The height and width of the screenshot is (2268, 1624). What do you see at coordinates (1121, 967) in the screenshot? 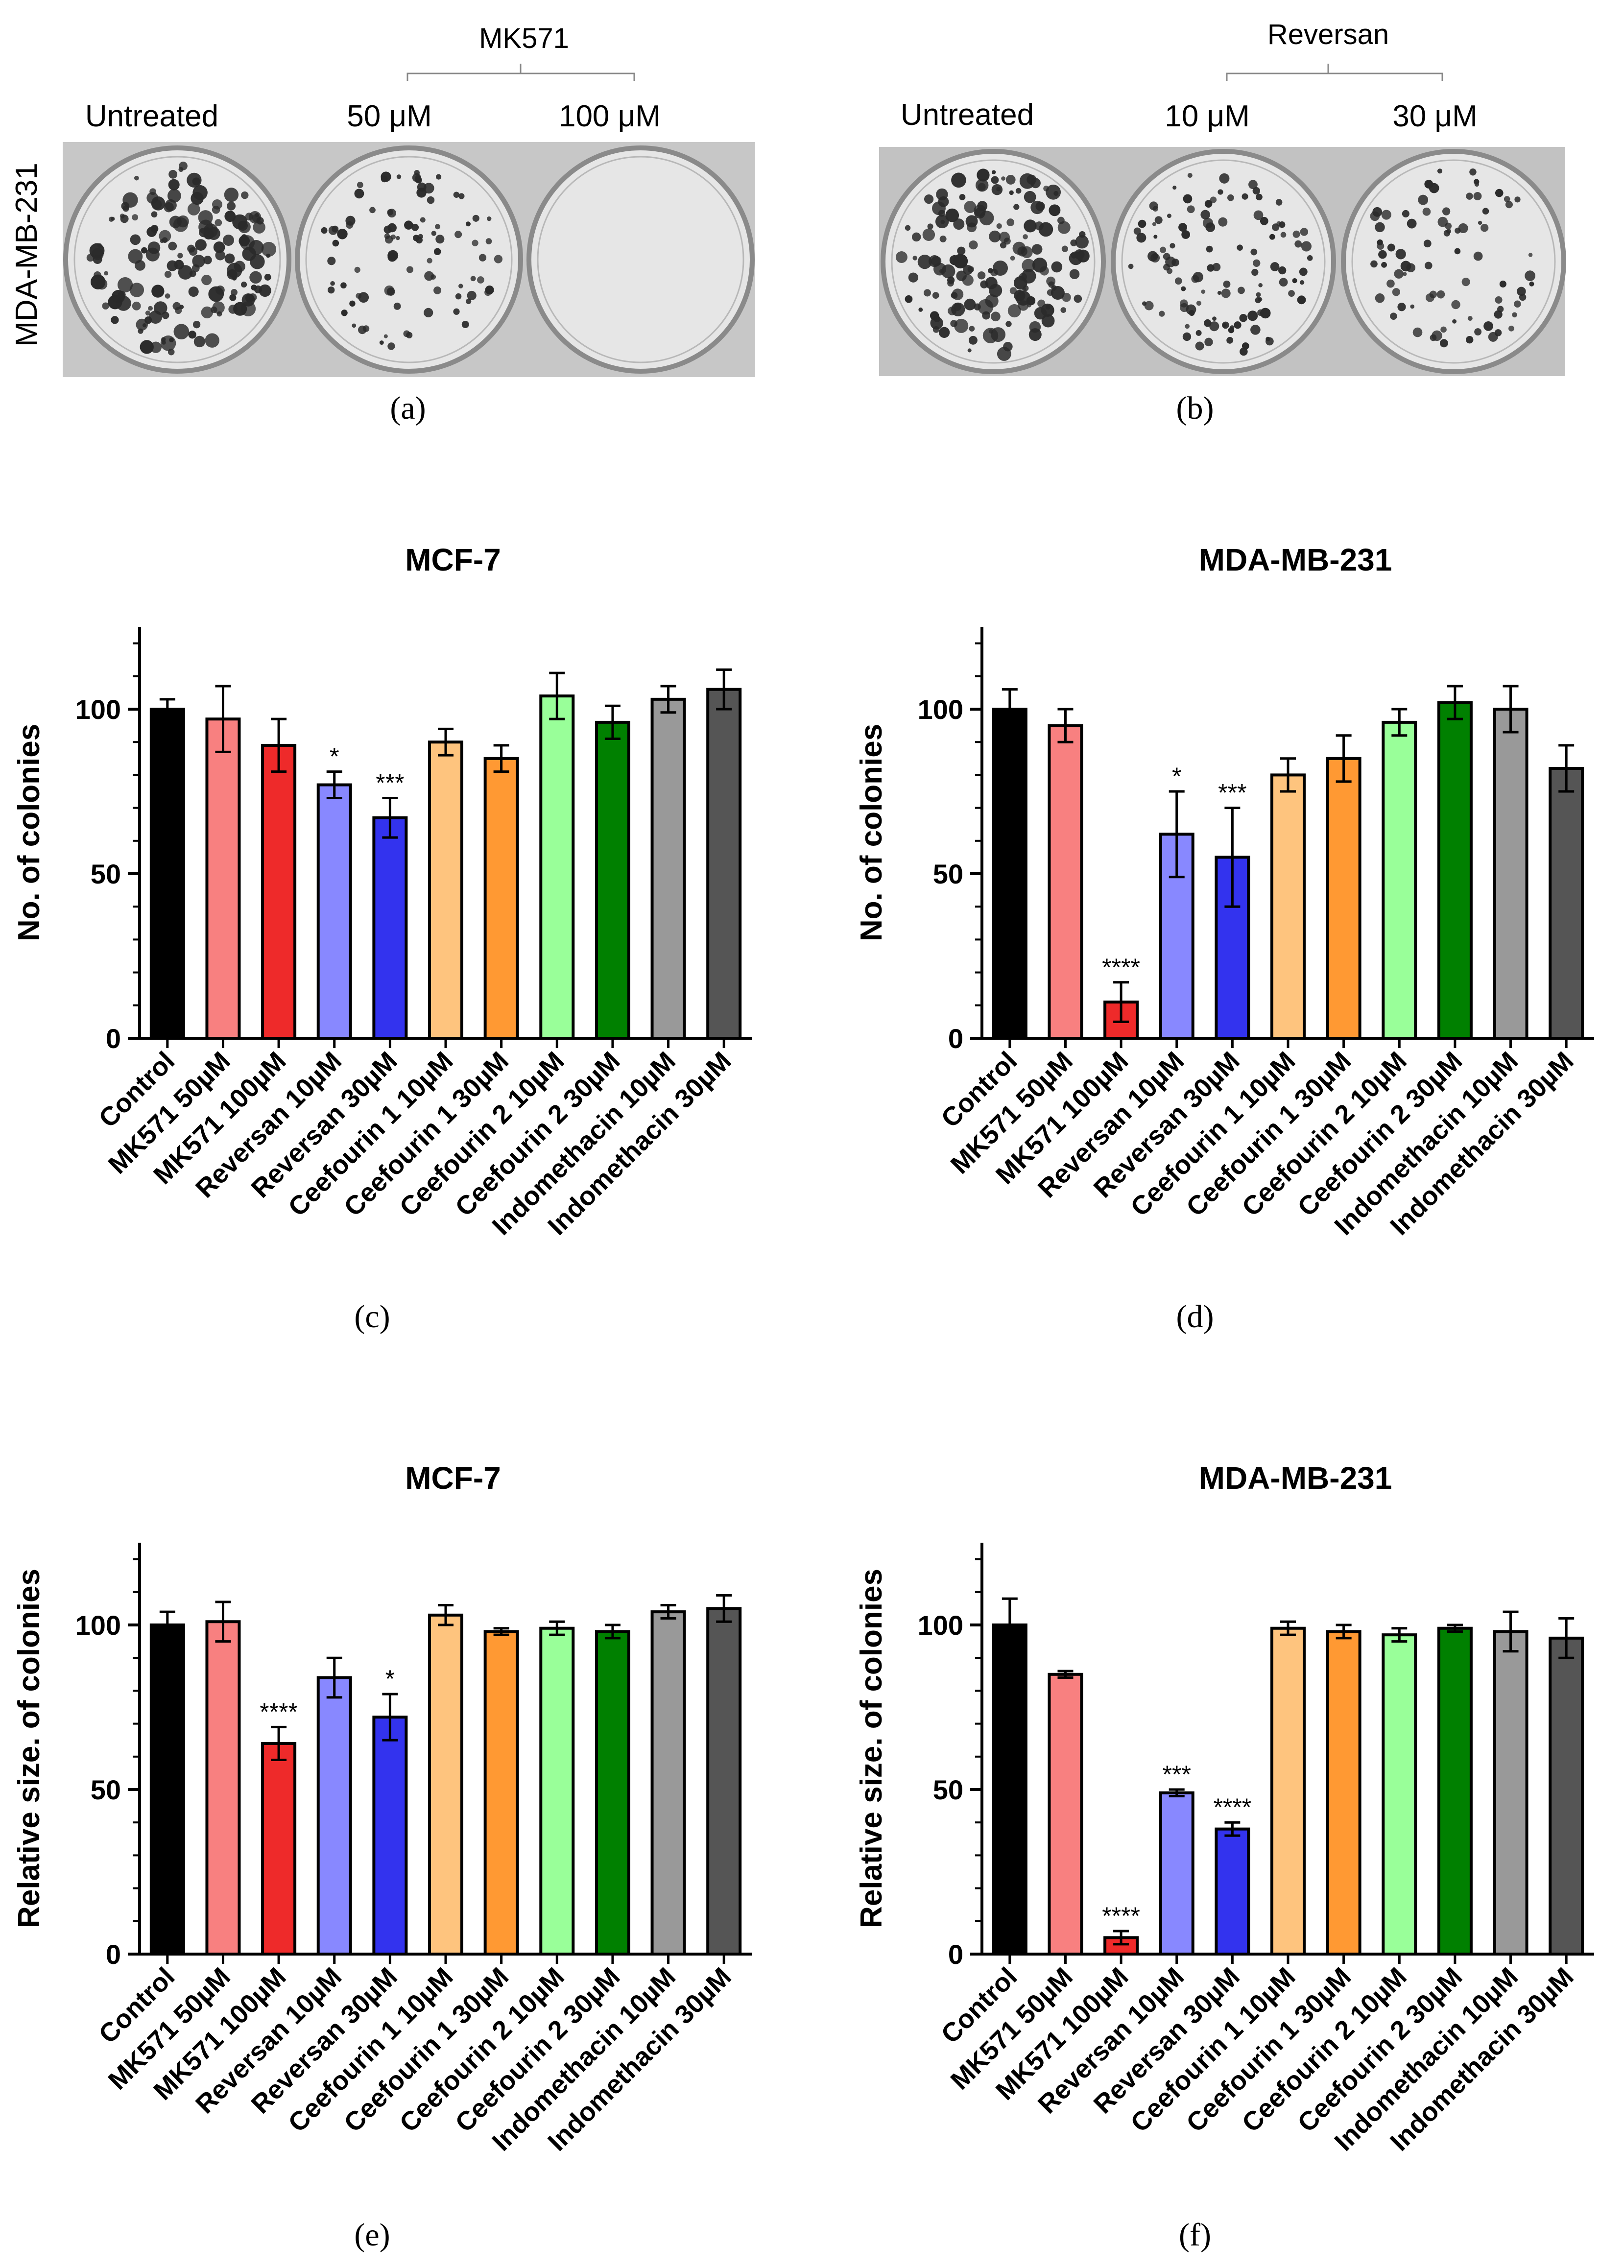
I see `chart-d-significance-2: ****` at bounding box center [1121, 967].